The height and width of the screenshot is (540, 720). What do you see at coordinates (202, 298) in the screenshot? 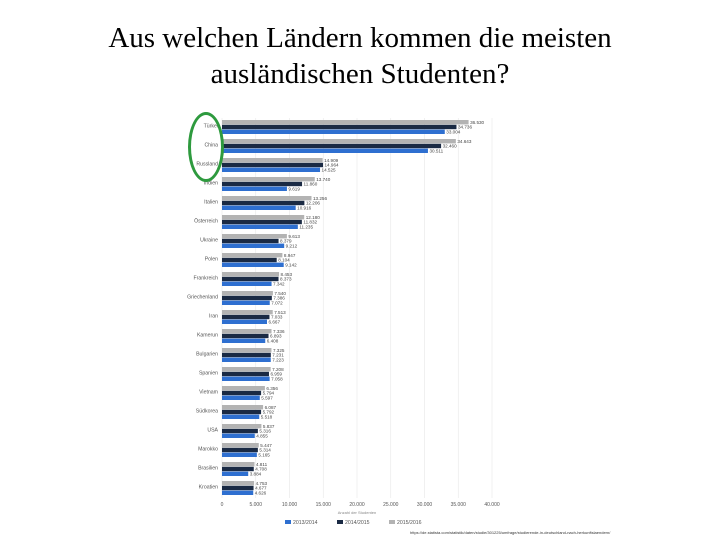
I see `category-label: Griechenland` at bounding box center [202, 298].